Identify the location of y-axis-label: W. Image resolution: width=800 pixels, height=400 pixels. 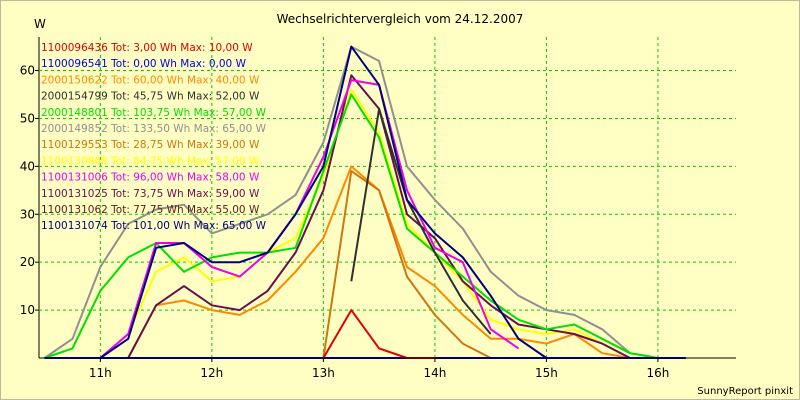
(40, 24).